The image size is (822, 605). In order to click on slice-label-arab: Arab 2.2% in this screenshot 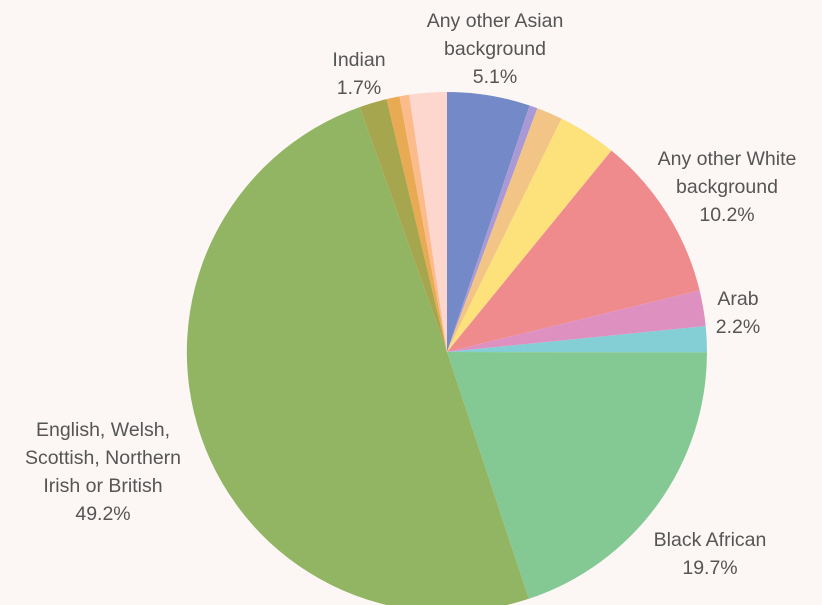, I will do `click(738, 313)`.